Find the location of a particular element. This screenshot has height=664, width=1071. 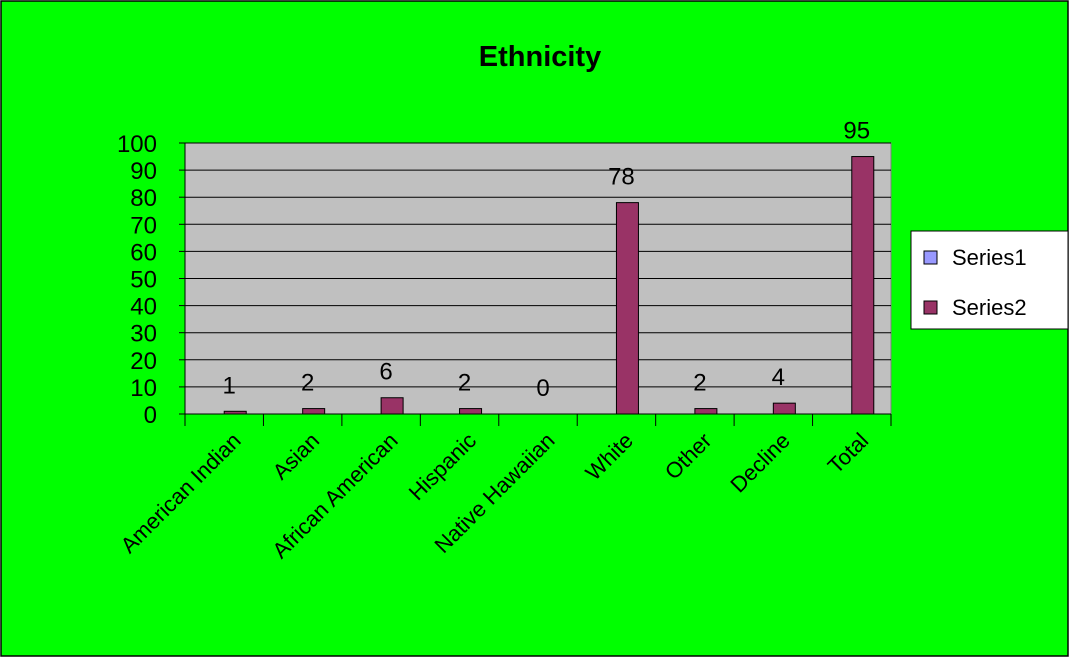

y-tick-label: 60 is located at coordinates (143, 252).